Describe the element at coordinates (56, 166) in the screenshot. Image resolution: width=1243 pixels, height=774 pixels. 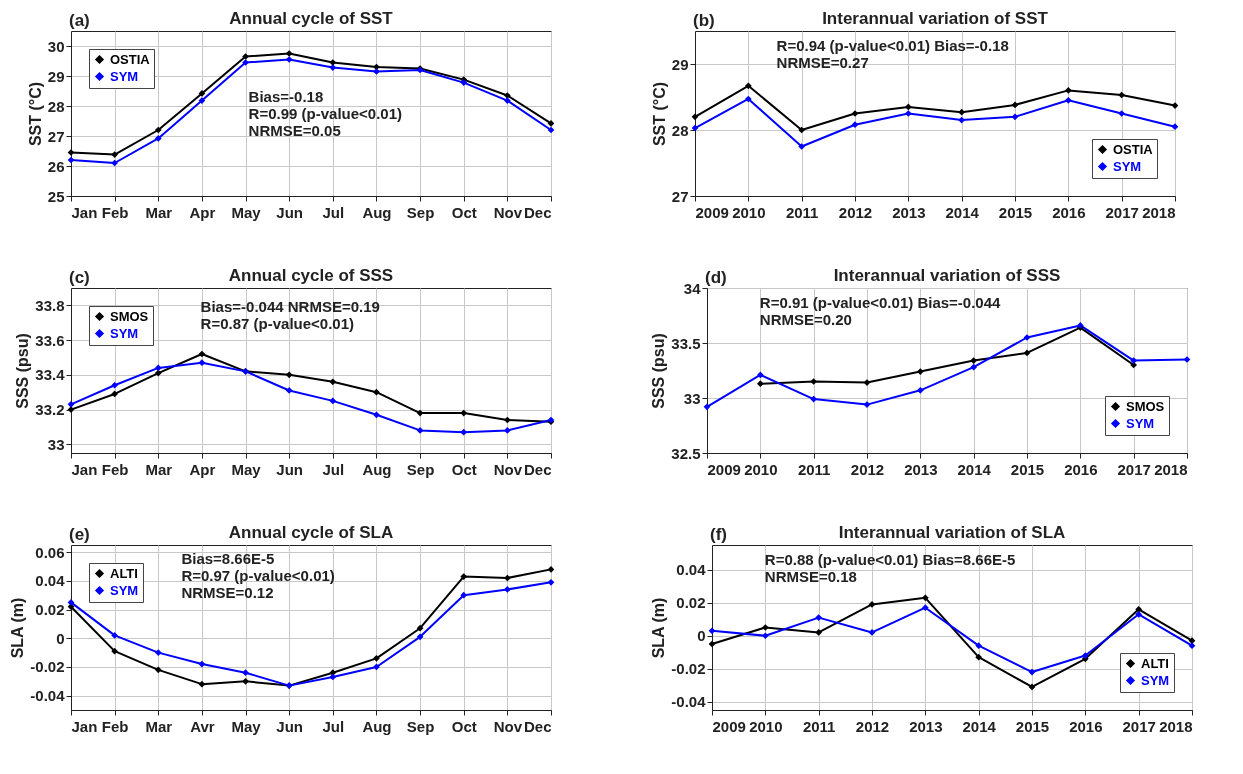
I see `y-tick-label: 26` at that location.